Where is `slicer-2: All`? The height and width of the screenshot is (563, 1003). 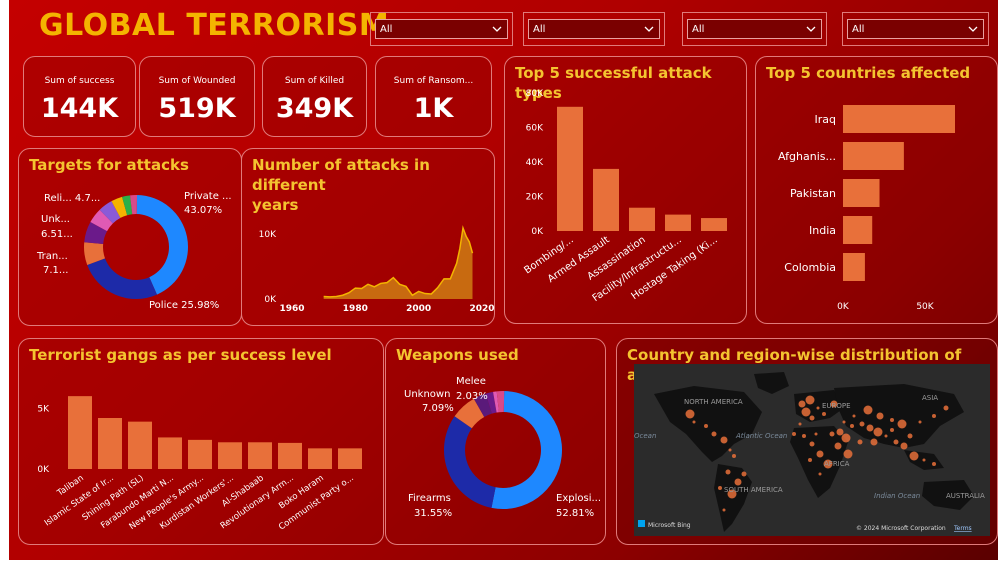 slicer-2: All is located at coordinates (594, 29).